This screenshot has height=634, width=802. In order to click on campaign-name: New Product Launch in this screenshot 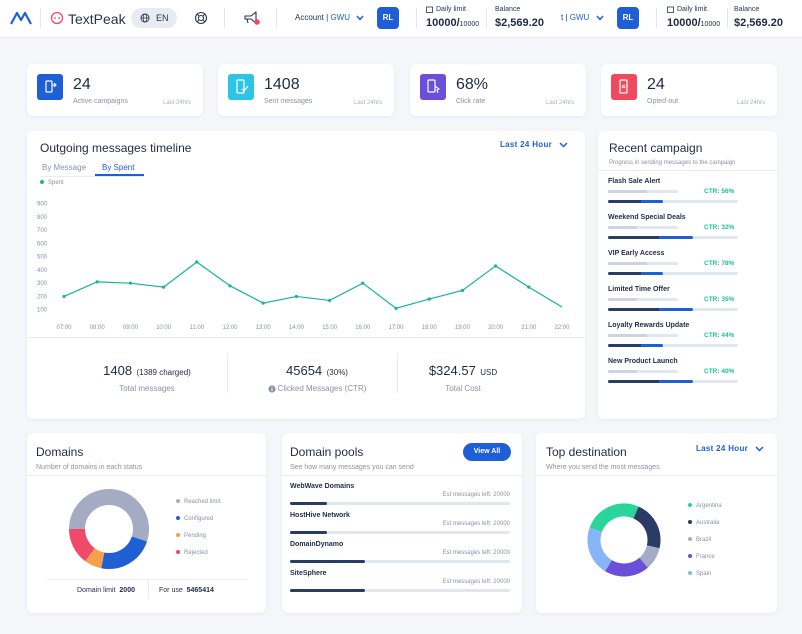, I will do `click(643, 361)`.